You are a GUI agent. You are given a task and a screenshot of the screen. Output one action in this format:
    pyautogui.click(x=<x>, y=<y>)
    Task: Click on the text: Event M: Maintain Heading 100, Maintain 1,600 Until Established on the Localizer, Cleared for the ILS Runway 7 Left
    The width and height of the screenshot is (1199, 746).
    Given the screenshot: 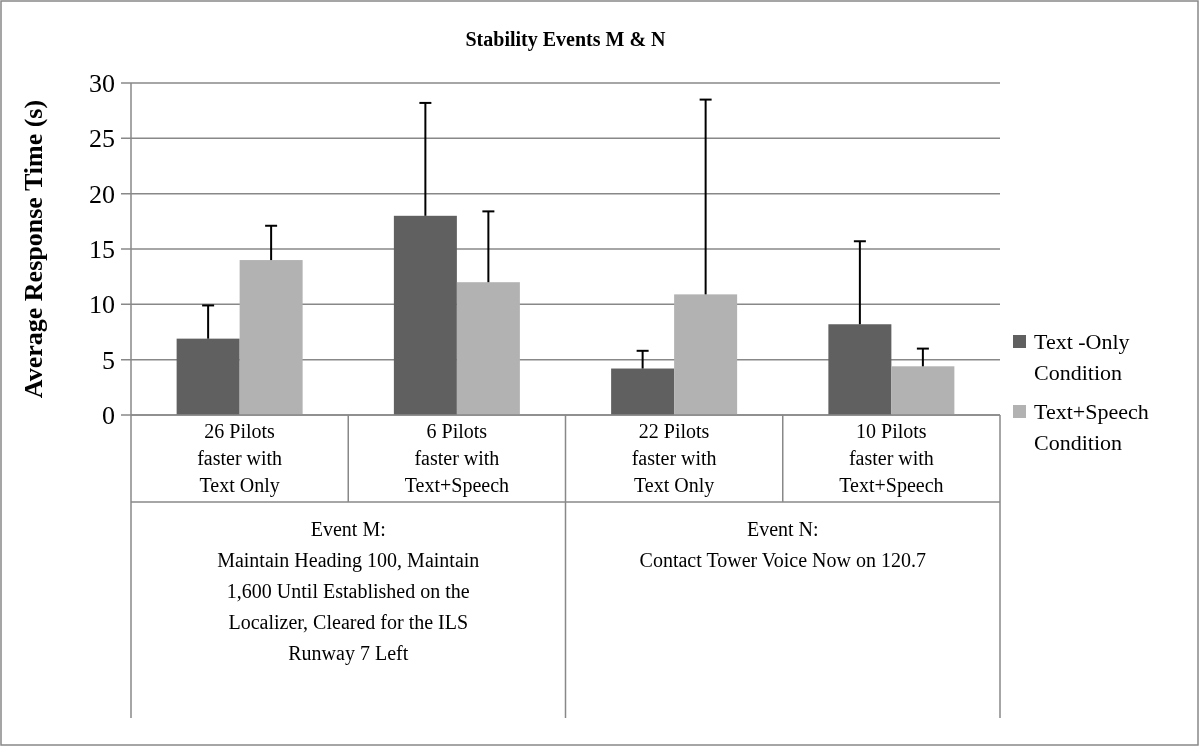 What is the action you would take?
    pyautogui.click(x=348, y=591)
    